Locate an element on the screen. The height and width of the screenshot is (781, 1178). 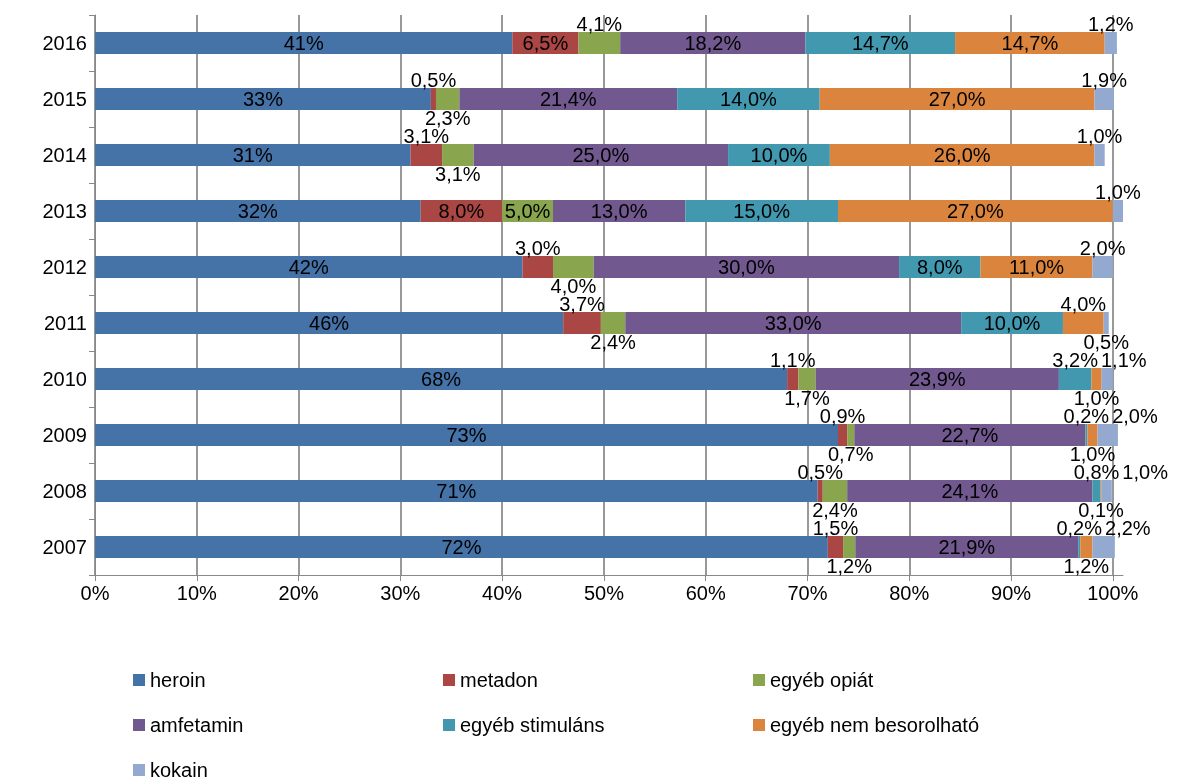
data-label: 68% is located at coordinates (441, 379).